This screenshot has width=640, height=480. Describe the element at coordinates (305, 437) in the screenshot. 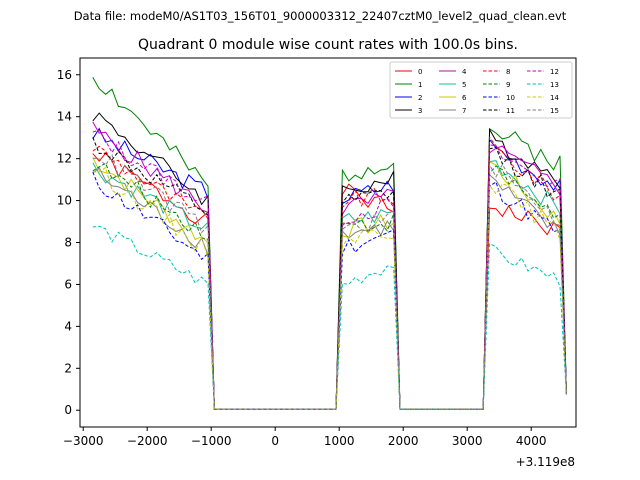

I see `x-axis-ticks: −3000 −2000 −1000 0 1000 2000 3000 4000` at that location.